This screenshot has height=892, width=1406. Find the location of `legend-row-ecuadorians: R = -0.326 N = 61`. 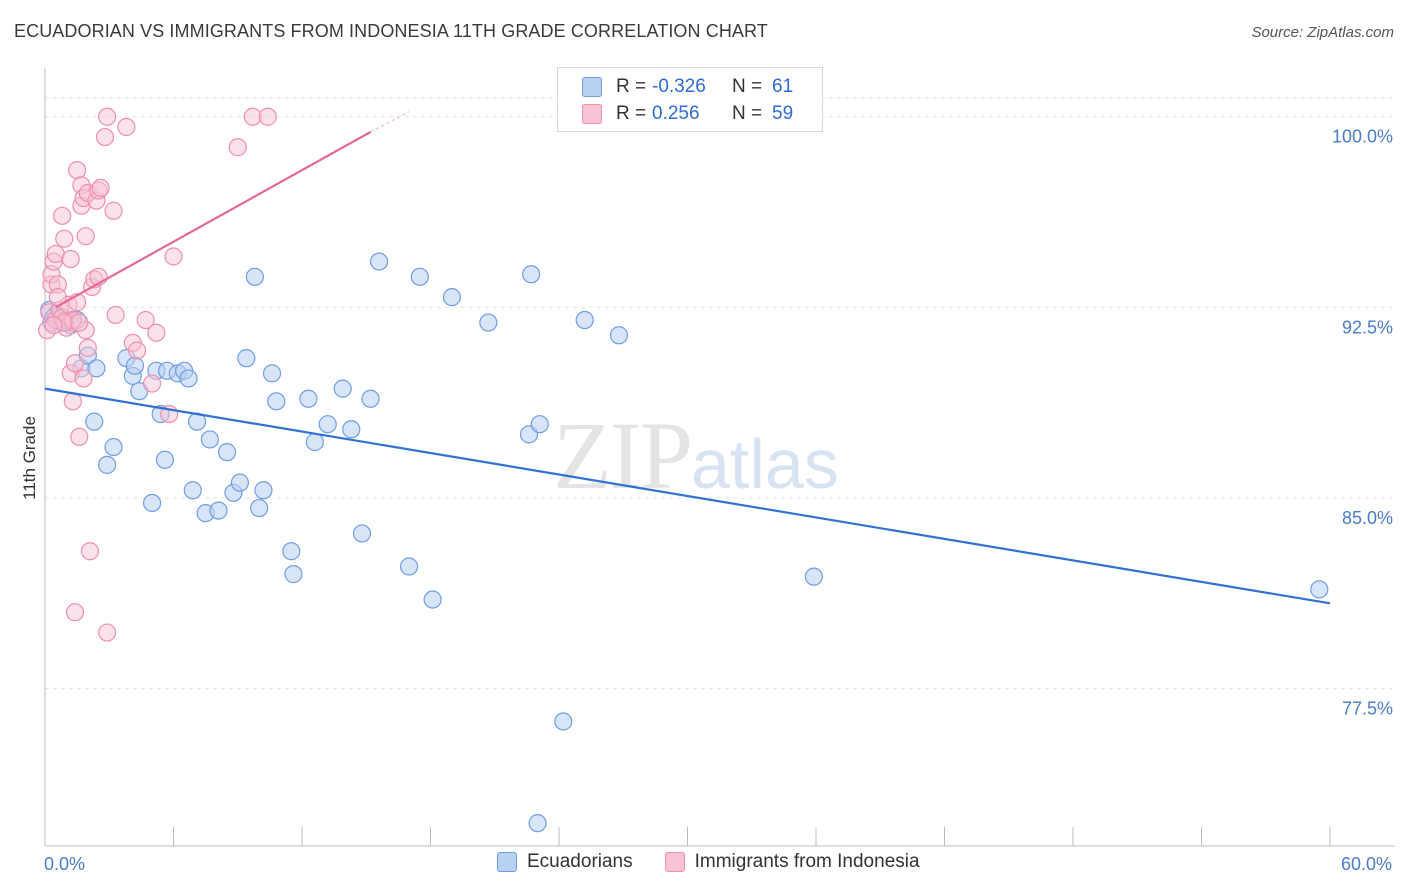

legend-row-ecuadorians: R = -0.326 N = 61 is located at coordinates (687, 87).